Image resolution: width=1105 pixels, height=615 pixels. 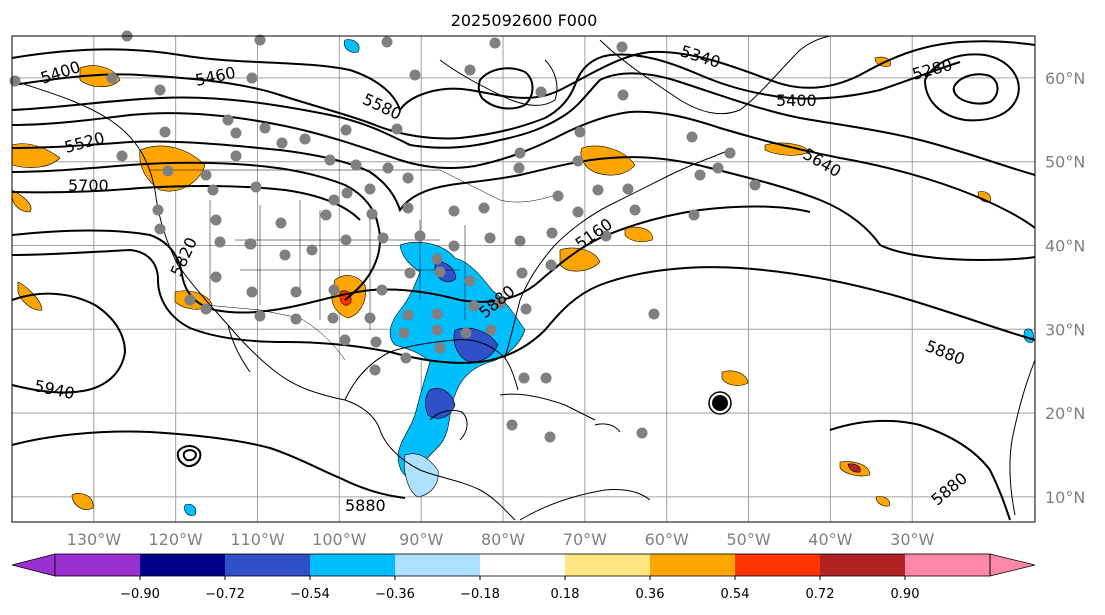 What do you see at coordinates (715, 75) in the screenshot?
I see `coastline-greenland` at bounding box center [715, 75].